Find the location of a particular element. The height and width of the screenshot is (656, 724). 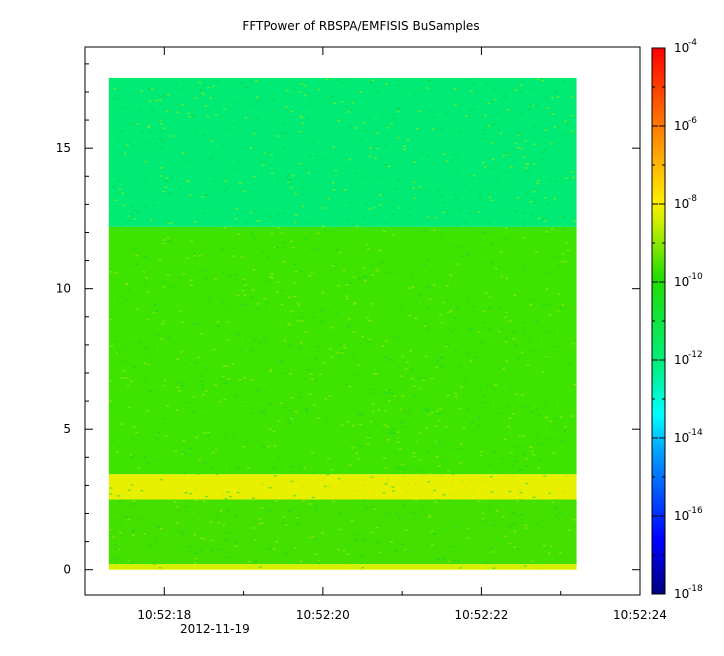

y-tick-label: 10 is located at coordinates (63, 289).